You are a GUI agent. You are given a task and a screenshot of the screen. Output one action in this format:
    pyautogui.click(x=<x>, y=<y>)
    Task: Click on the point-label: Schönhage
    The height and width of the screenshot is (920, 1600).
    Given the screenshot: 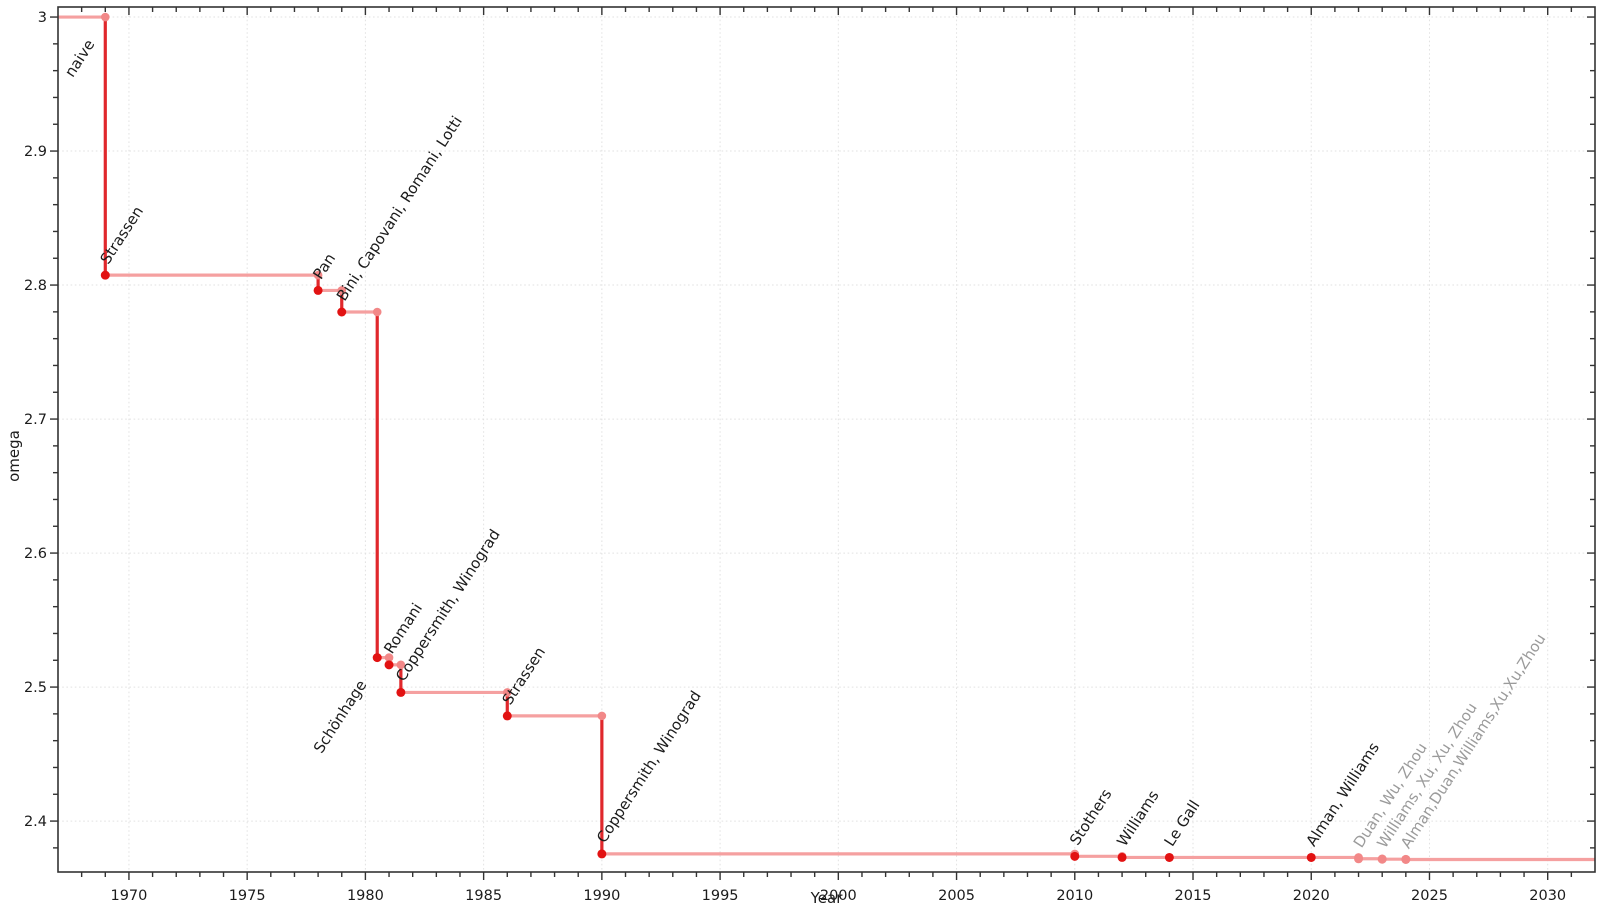 What is the action you would take?
    pyautogui.click(x=340, y=717)
    